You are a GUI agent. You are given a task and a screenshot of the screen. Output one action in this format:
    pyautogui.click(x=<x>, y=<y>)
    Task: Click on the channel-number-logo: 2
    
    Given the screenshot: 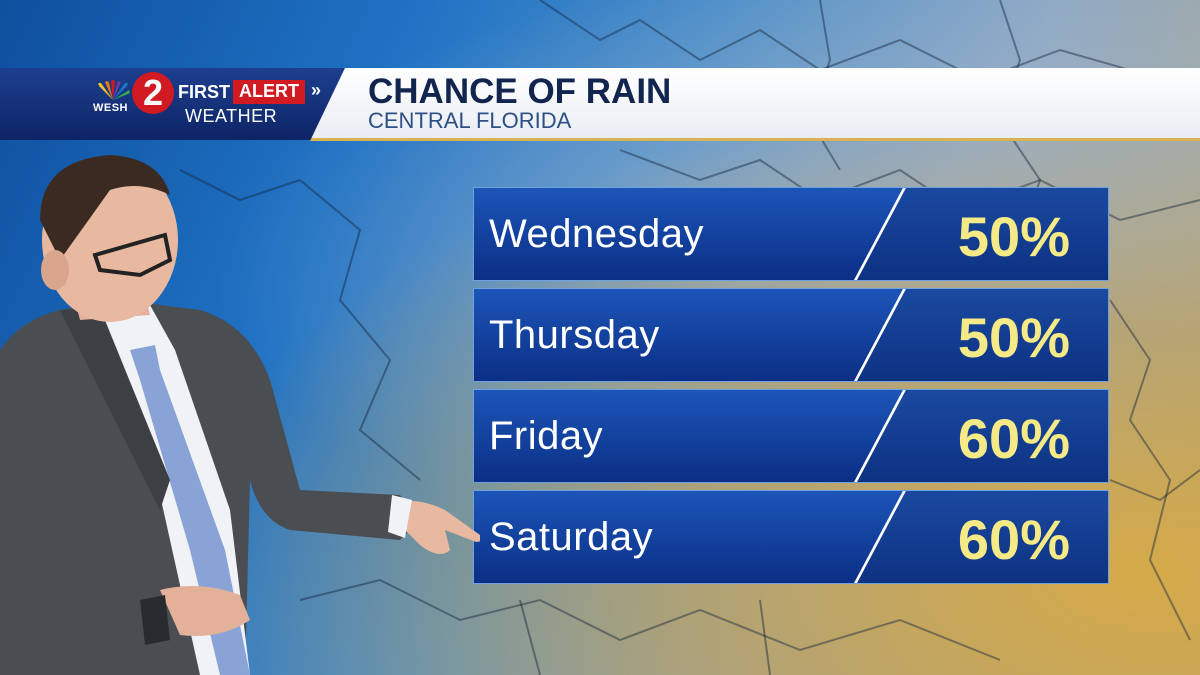 What is the action you would take?
    pyautogui.click(x=153, y=93)
    